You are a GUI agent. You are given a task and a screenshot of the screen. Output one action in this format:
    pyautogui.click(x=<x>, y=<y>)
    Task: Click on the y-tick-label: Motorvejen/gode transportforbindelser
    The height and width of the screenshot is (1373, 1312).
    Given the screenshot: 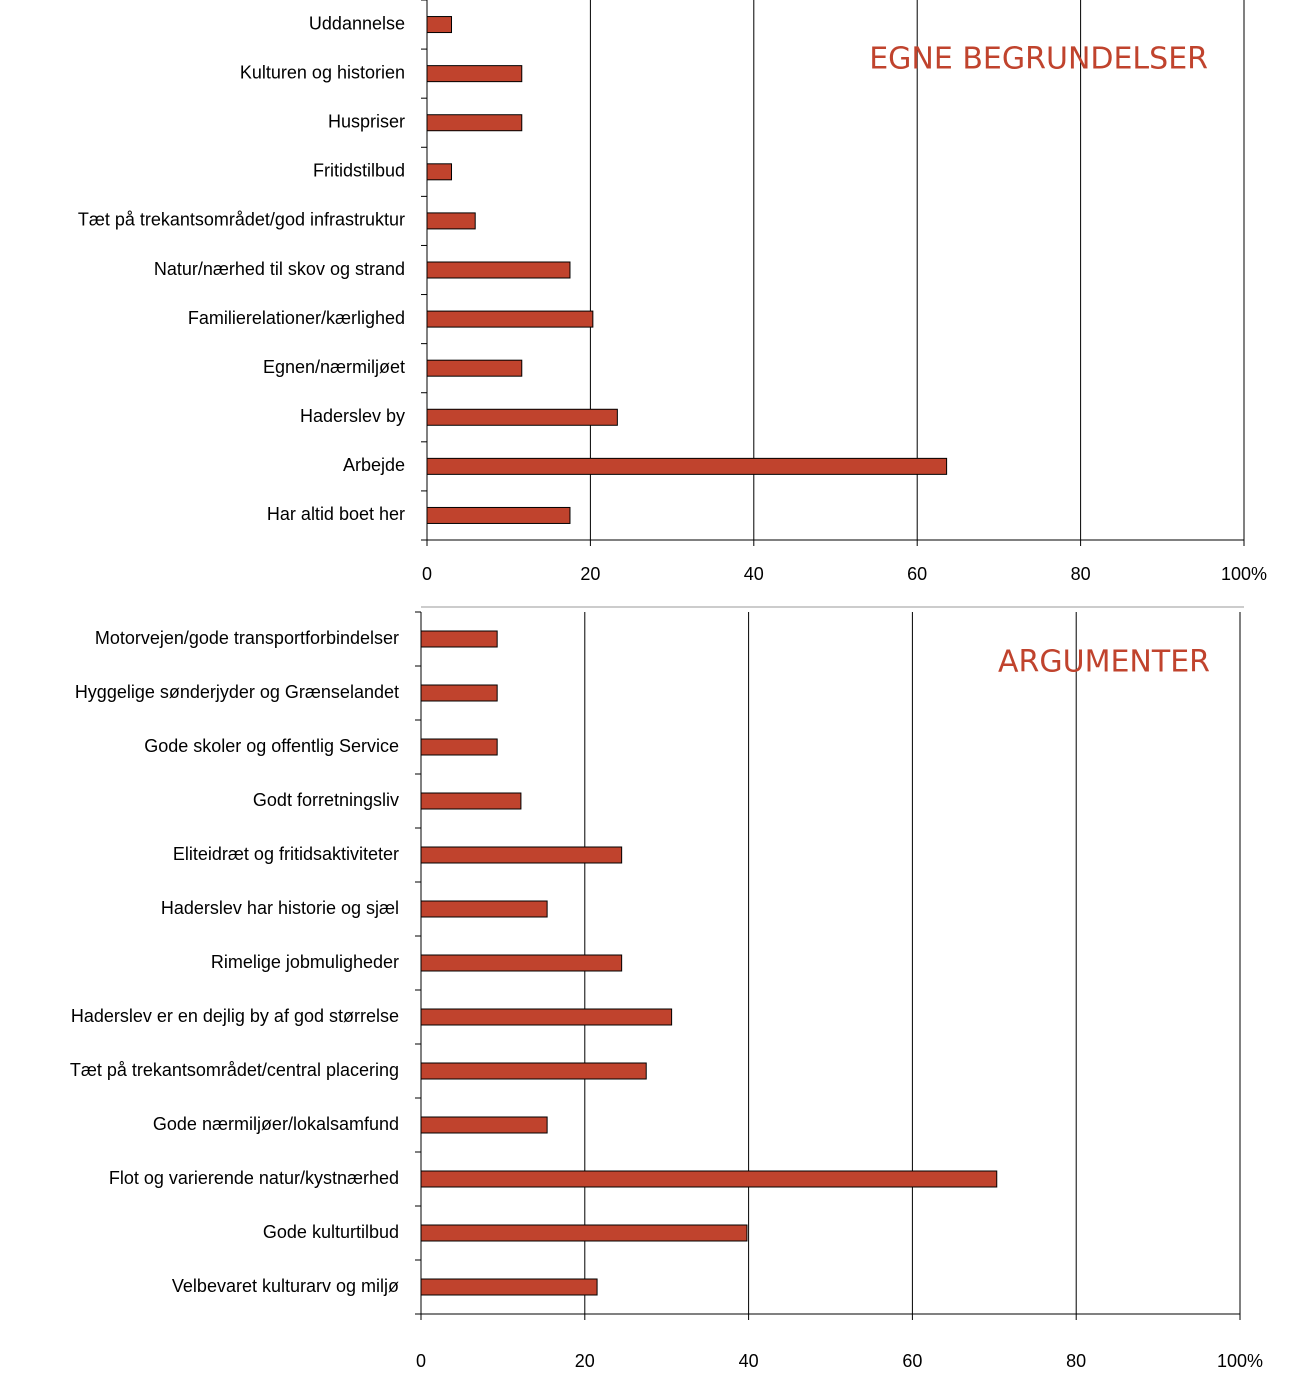 What is the action you would take?
    pyautogui.click(x=247, y=638)
    